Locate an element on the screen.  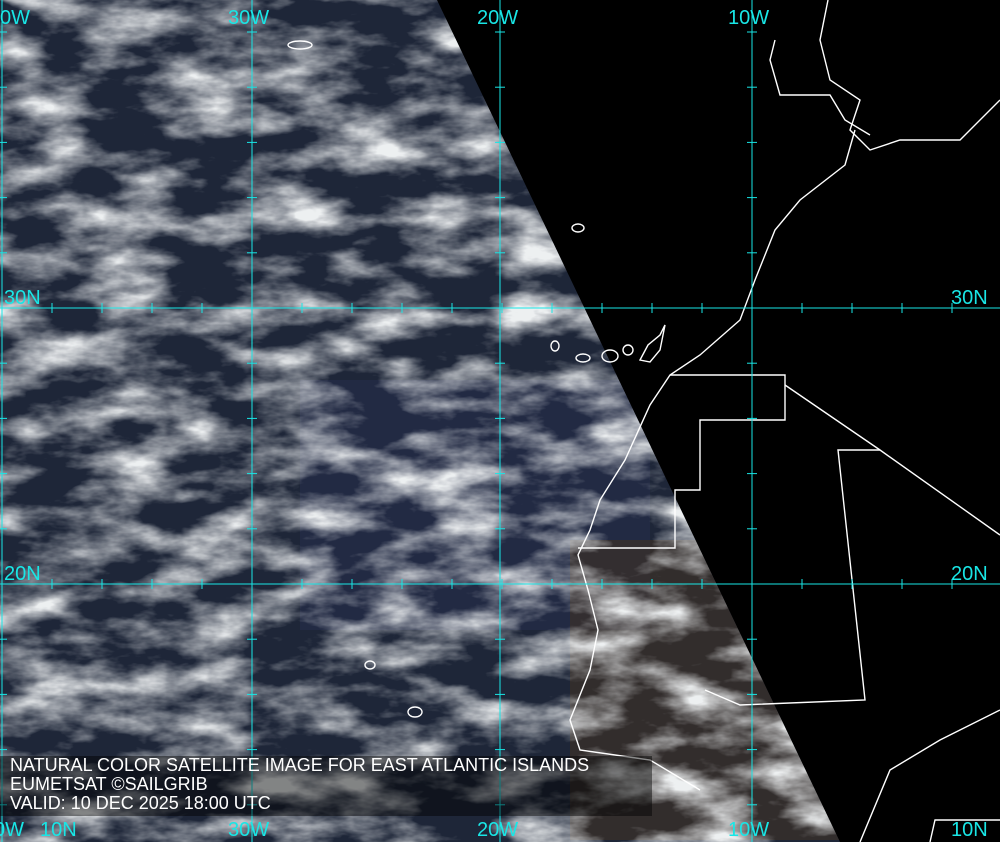
caption-credit: EUMETSAT ©SAILGRIB is located at coordinates (109, 784).